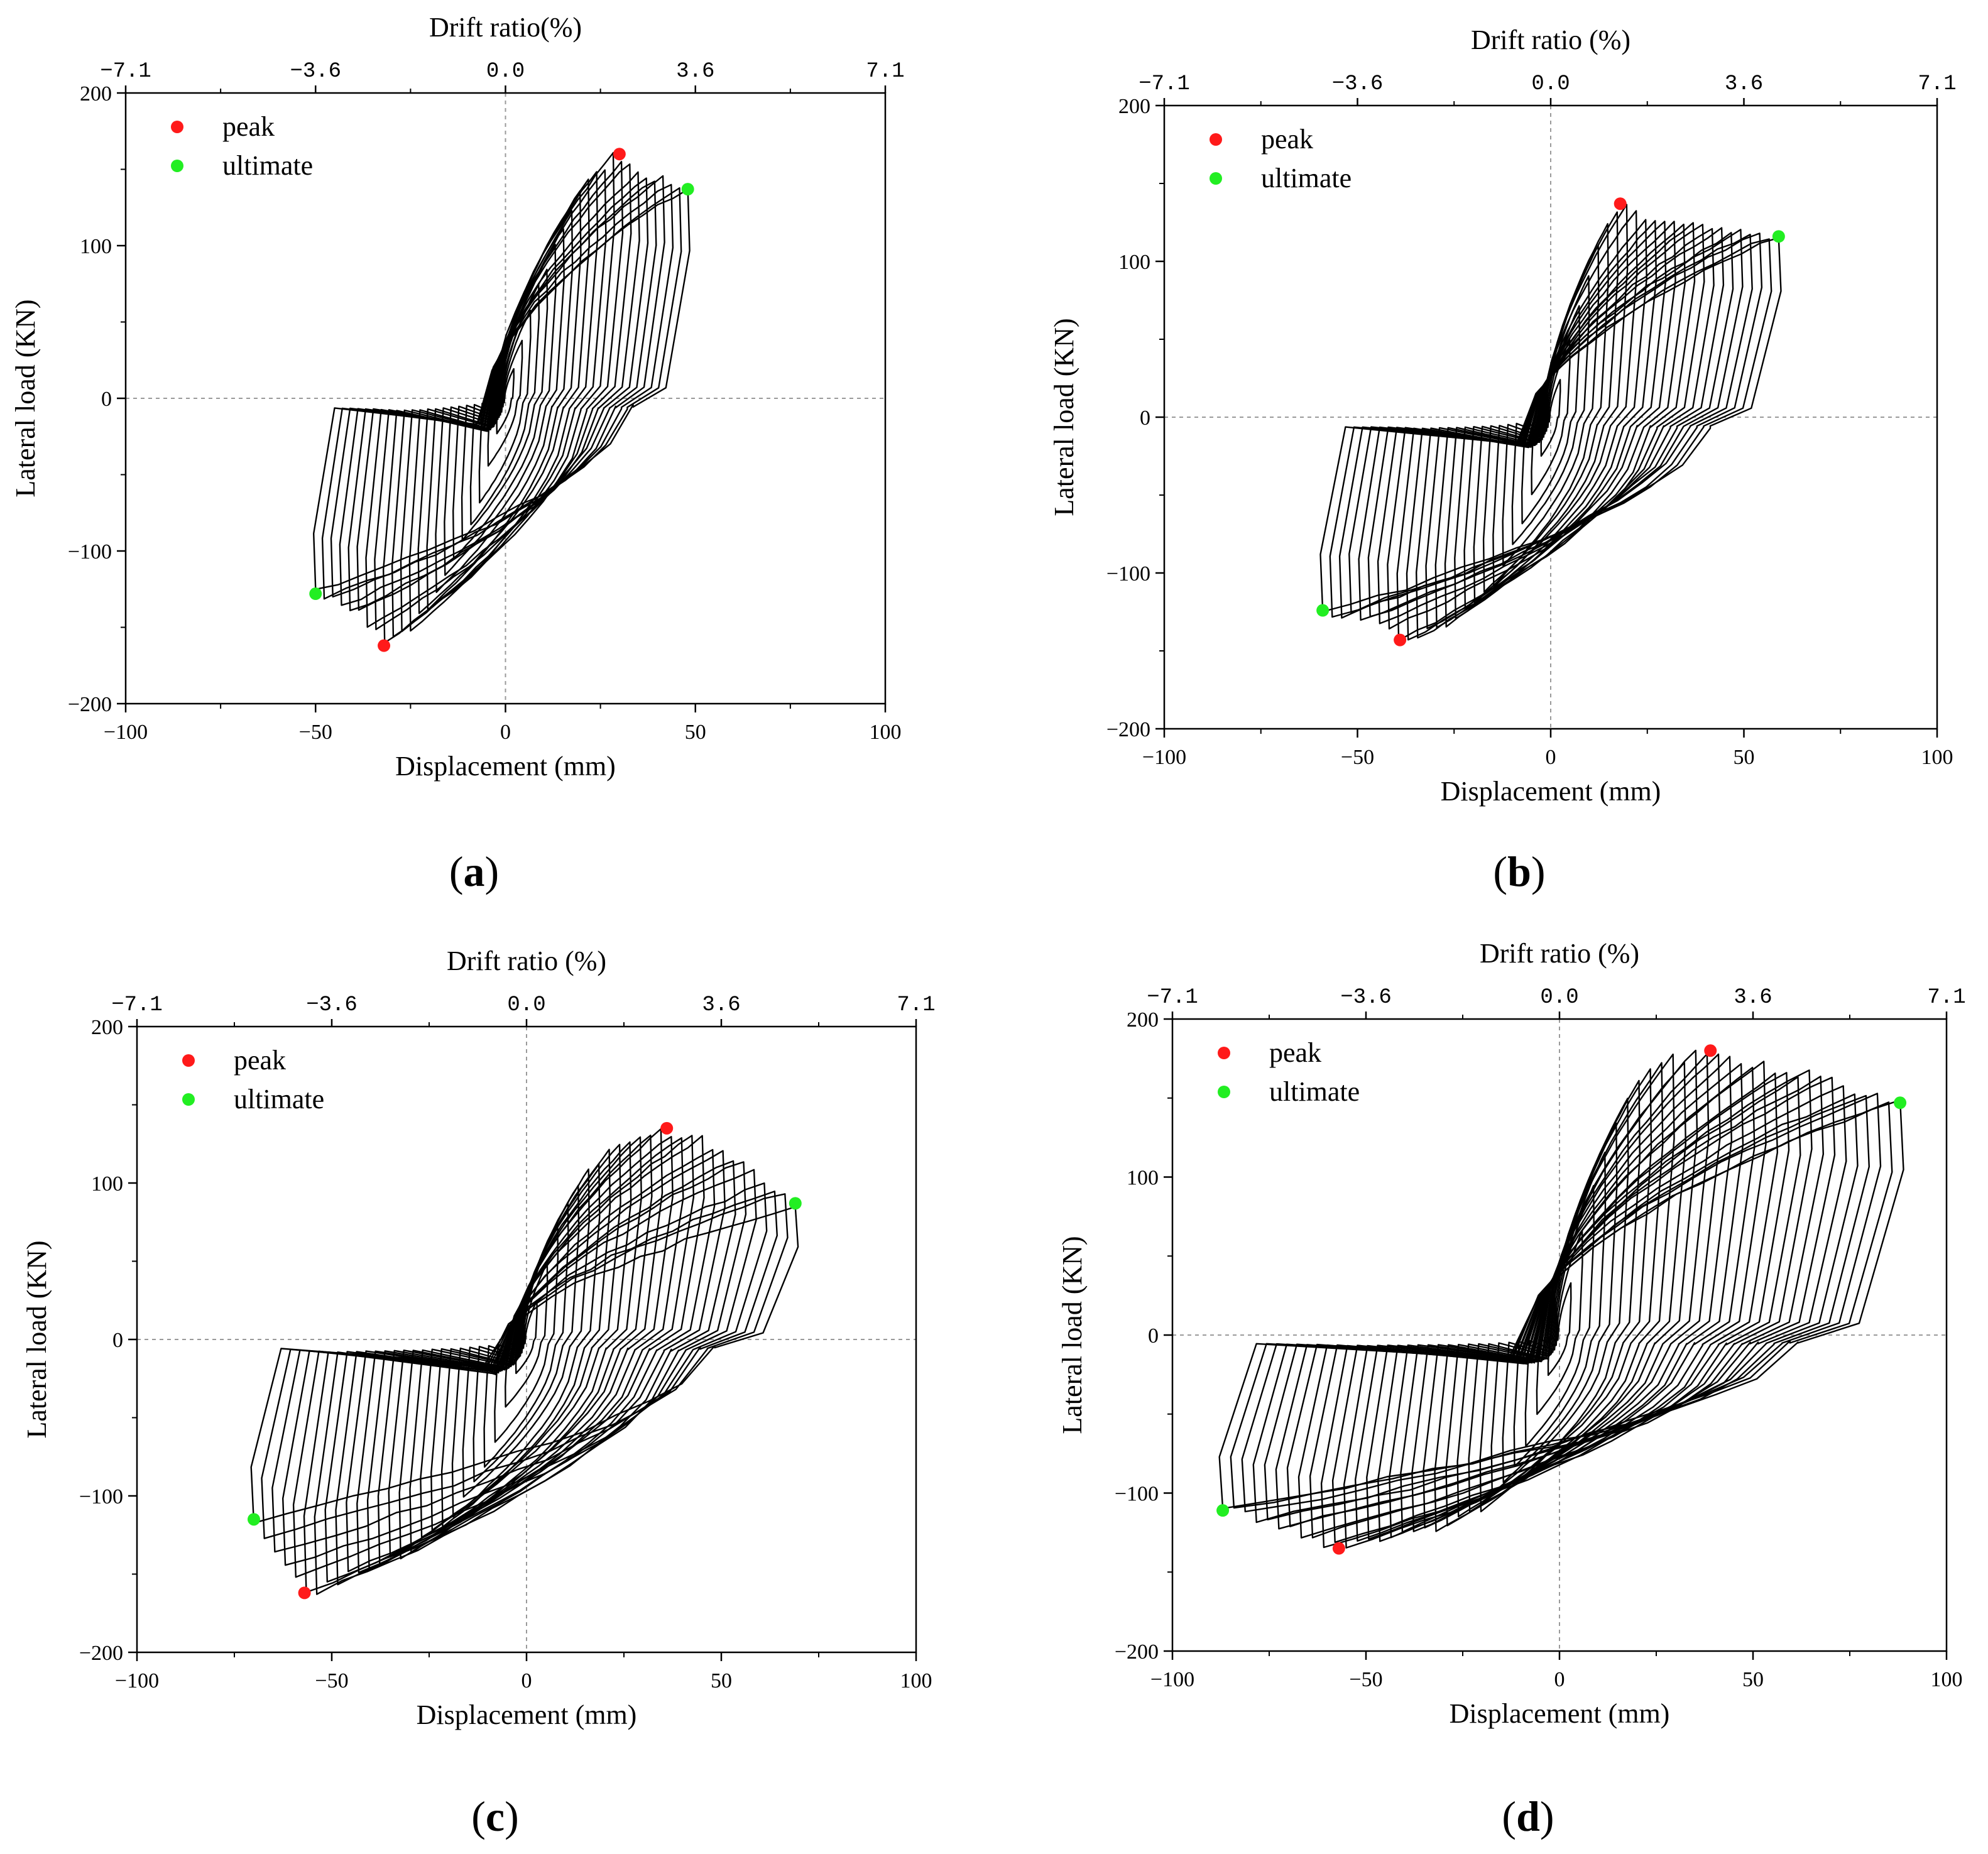  What do you see at coordinates (1559, 998) in the screenshot?
I see `drift-tick-label: 0.0` at bounding box center [1559, 998].